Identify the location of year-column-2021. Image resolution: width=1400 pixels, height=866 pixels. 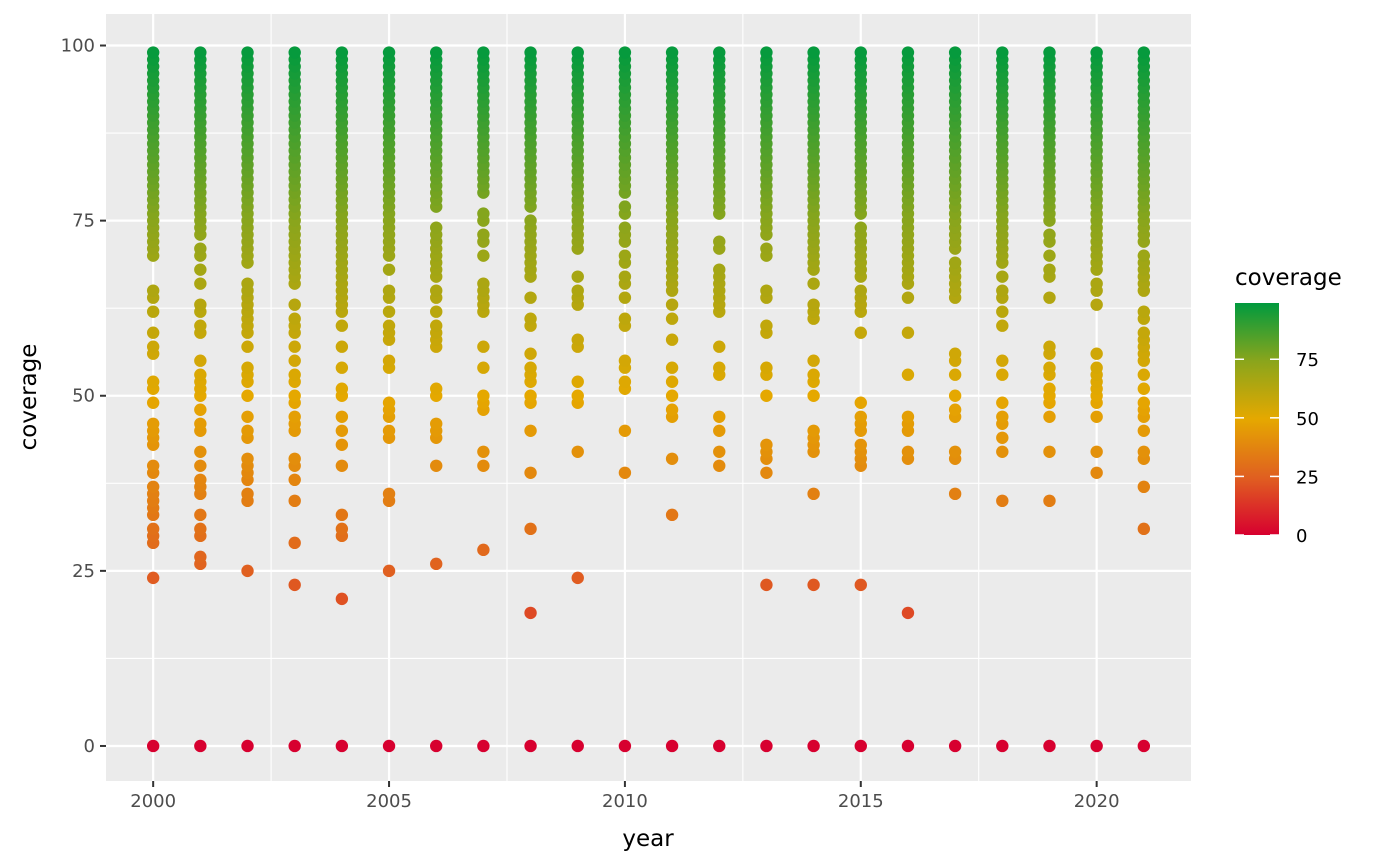
(1144, 399).